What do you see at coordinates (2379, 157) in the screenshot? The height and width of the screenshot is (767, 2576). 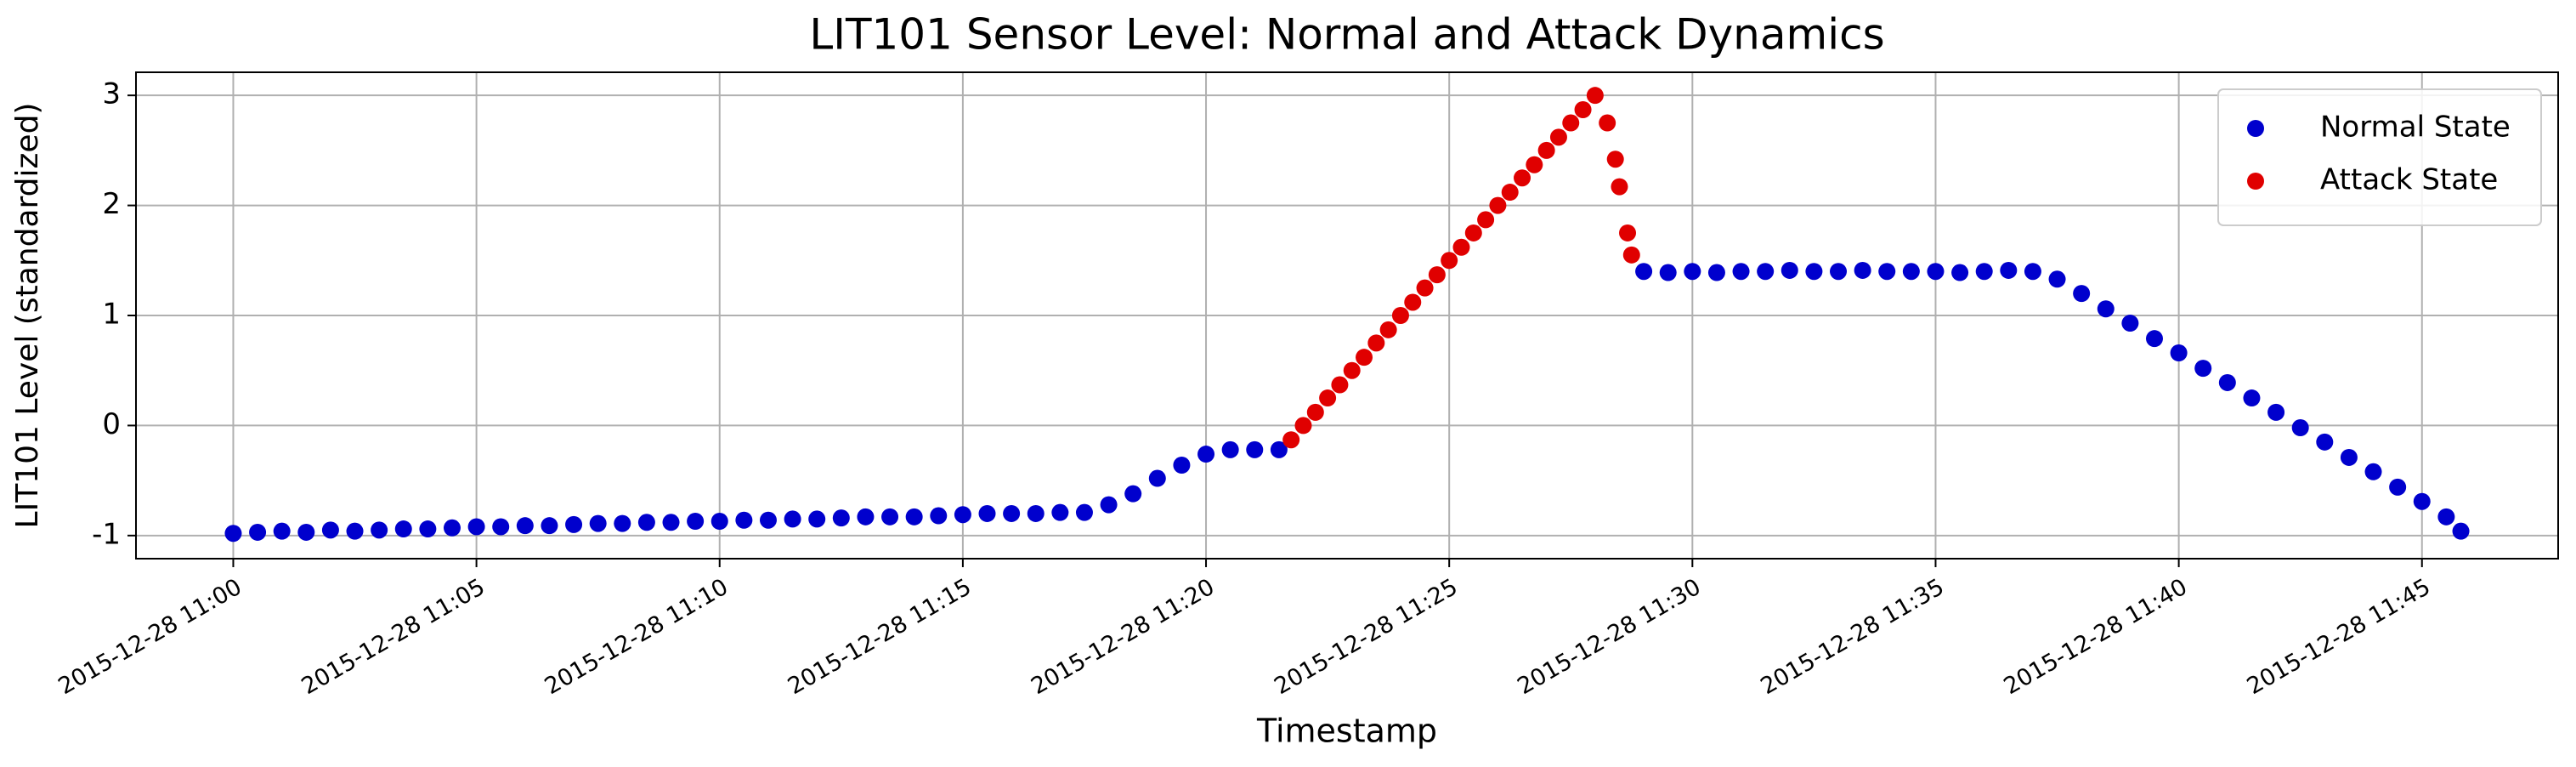 I see `legend-box` at bounding box center [2379, 157].